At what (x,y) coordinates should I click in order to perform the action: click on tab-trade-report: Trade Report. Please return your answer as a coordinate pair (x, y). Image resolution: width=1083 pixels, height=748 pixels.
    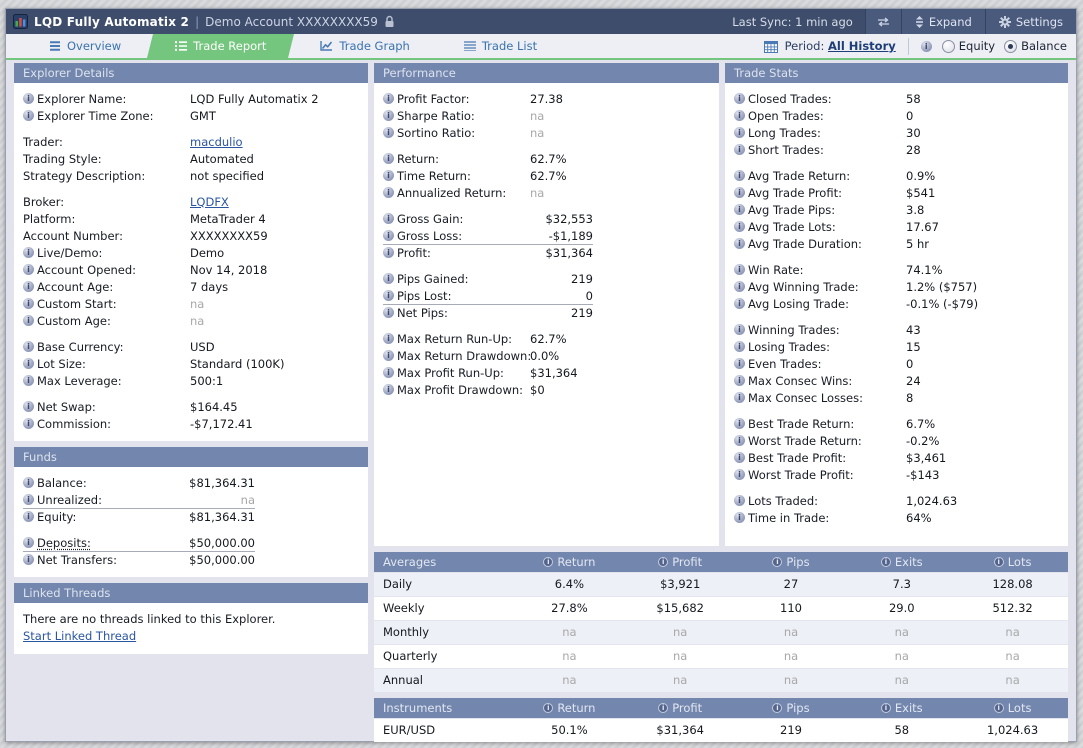
    Looking at the image, I should click on (220, 46).